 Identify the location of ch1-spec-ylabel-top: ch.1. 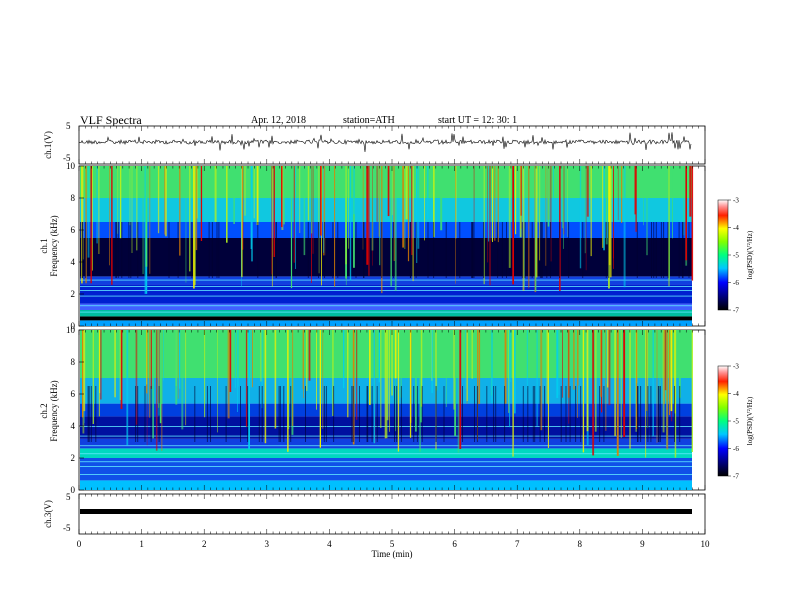
(44, 245).